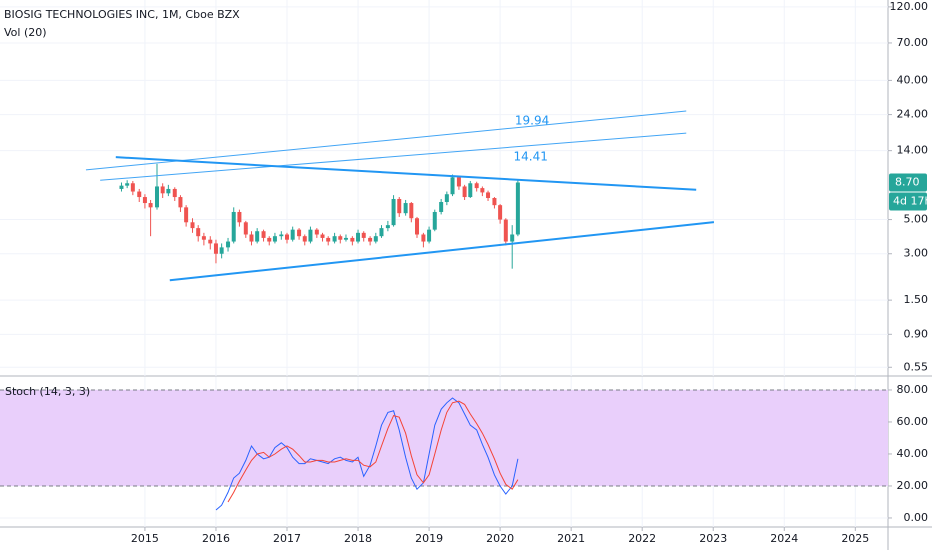 The image size is (932, 550). What do you see at coordinates (916, 333) in the screenshot?
I see `y-tick-label: 0.90` at bounding box center [916, 333].